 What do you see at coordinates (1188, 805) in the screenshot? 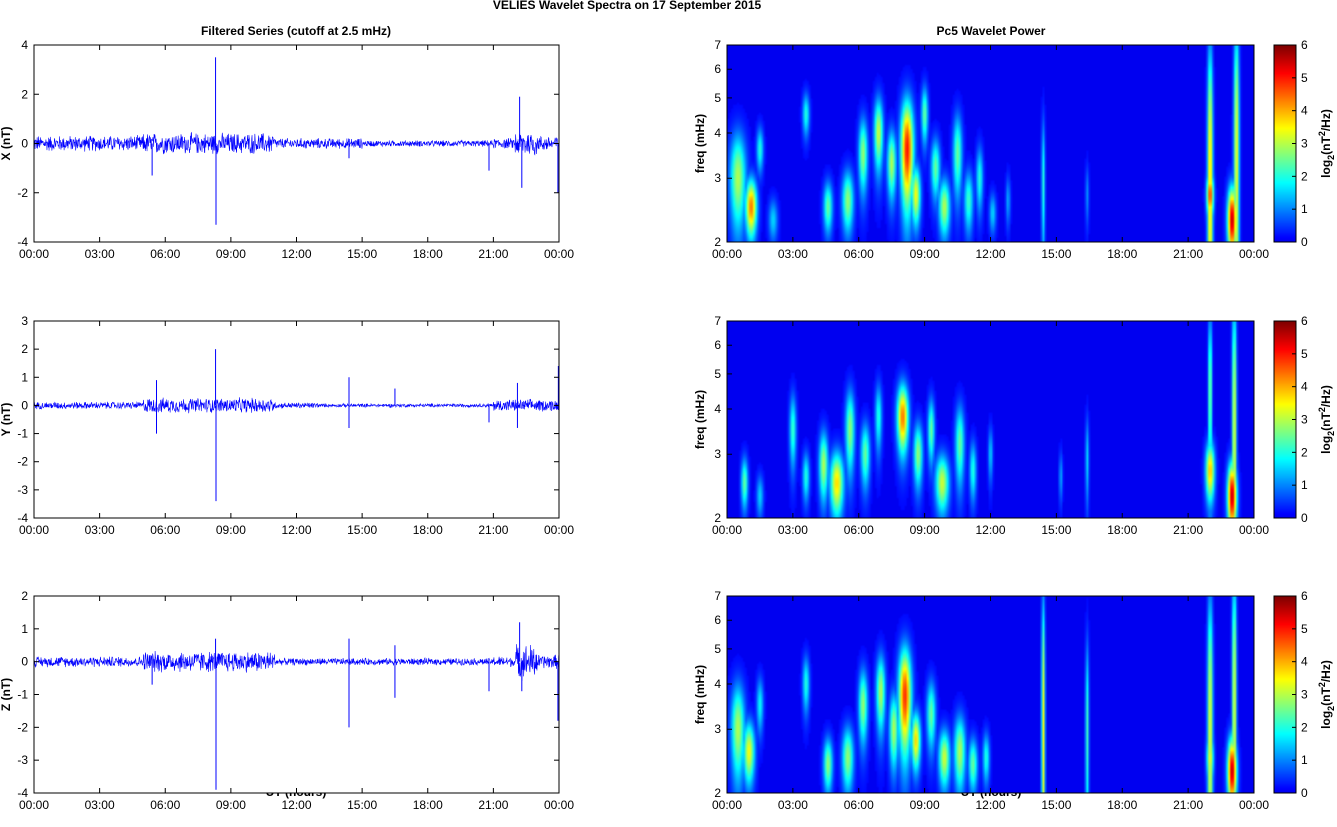
I see `spec3-xtick-label: 21:00` at bounding box center [1188, 805].